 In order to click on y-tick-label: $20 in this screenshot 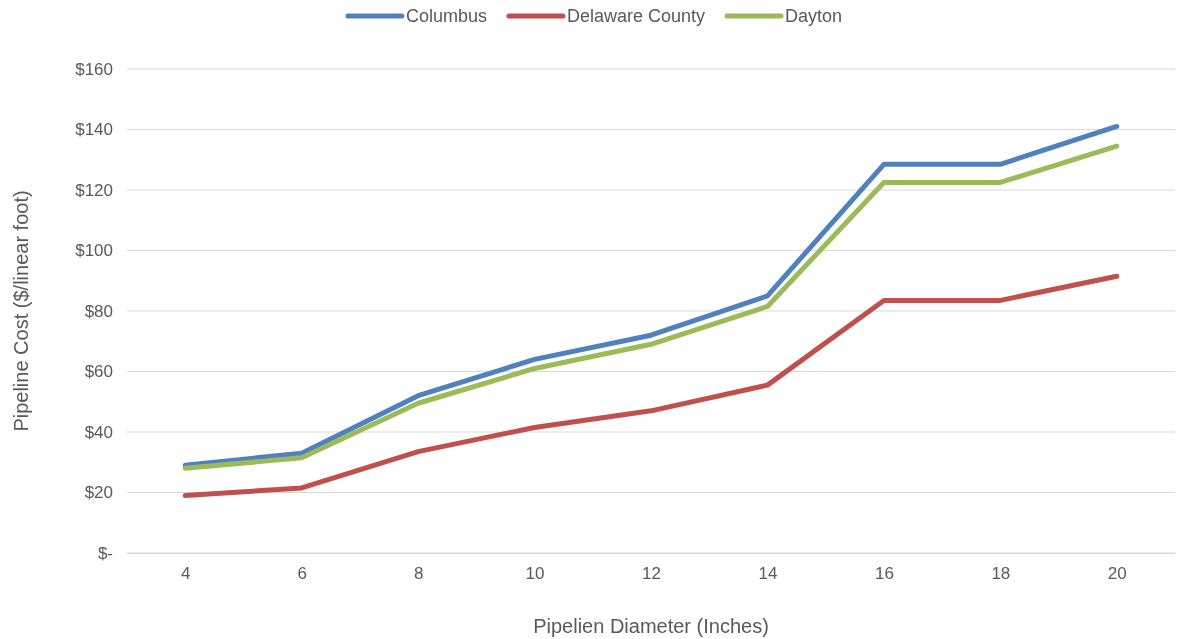, I will do `click(98, 493)`.